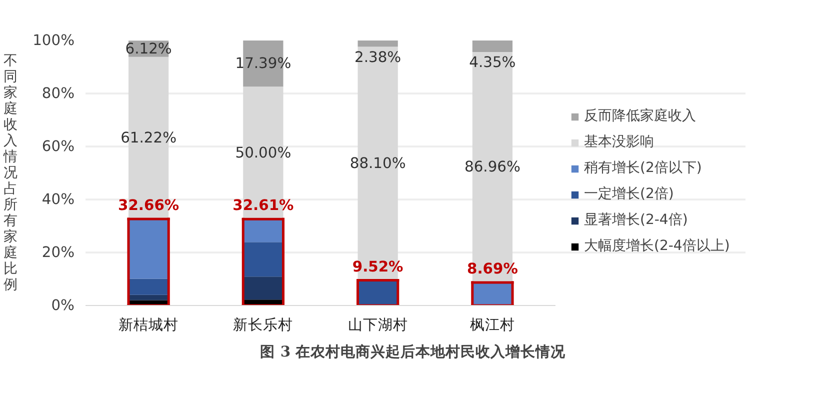 Image resolution: width=826 pixels, height=398 pixels. Describe the element at coordinates (263, 205) in the screenshot. I see `annotation: 32.61%` at that location.